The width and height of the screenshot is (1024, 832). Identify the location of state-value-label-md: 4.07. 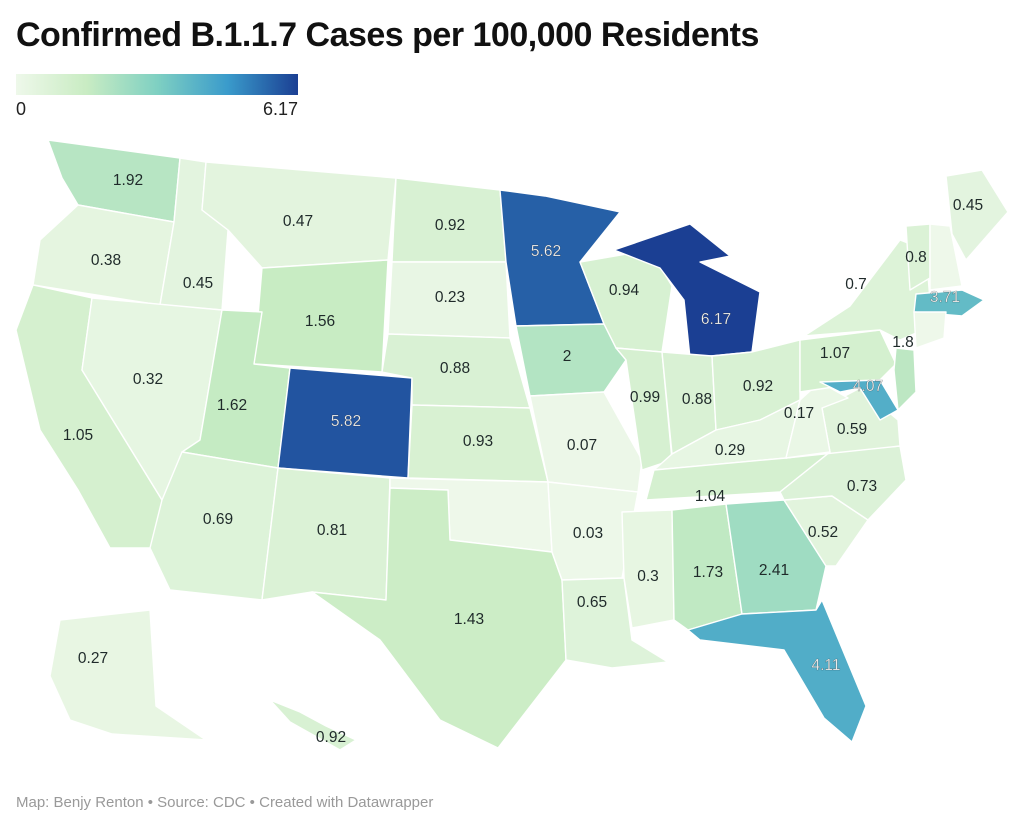
(868, 386).